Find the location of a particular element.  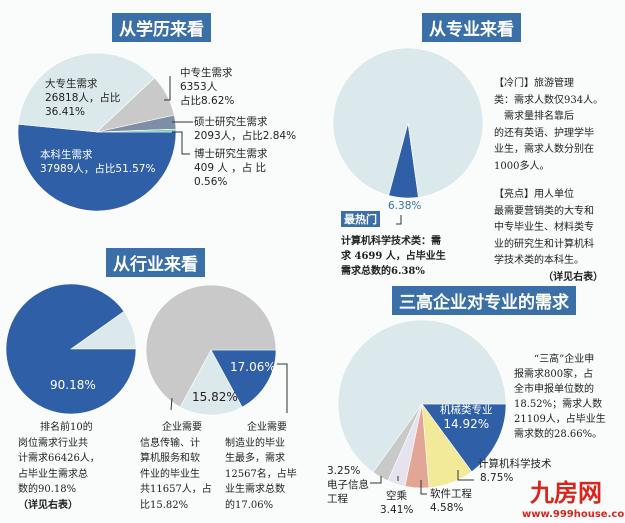

label-major-pct: 6.38% is located at coordinates (405, 206).